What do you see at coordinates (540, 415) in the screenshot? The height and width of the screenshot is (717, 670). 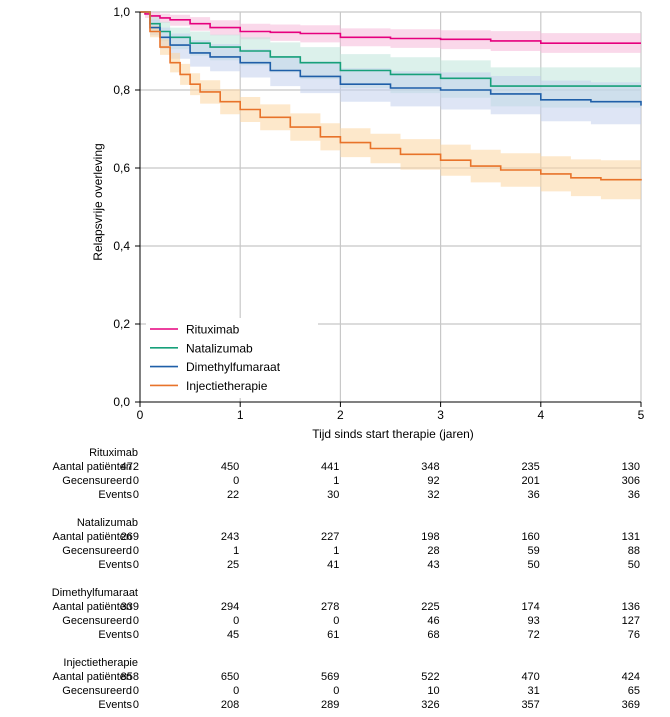 I see `x-tick-label: 4` at bounding box center [540, 415].